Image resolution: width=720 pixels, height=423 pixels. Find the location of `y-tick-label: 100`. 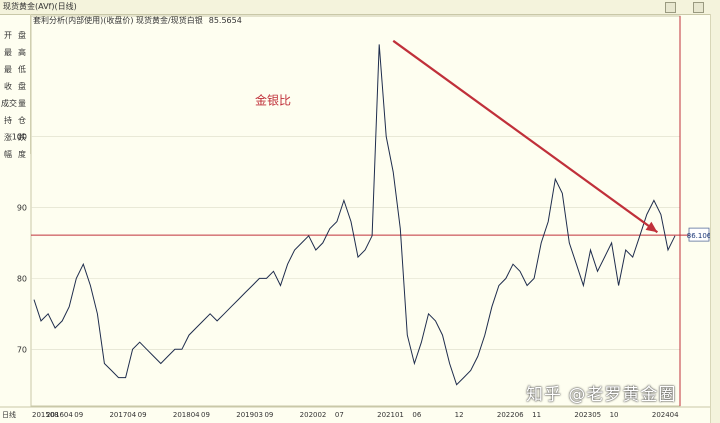

y-tick-label: 100 is located at coordinates (19, 137).